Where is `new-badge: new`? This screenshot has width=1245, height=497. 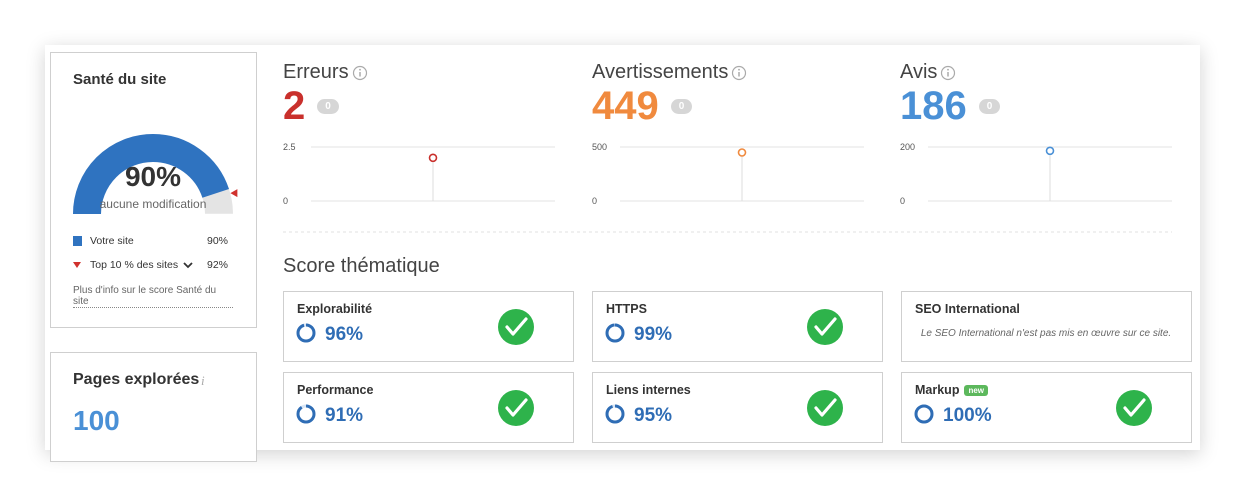
new-badge: new is located at coordinates (976, 390).